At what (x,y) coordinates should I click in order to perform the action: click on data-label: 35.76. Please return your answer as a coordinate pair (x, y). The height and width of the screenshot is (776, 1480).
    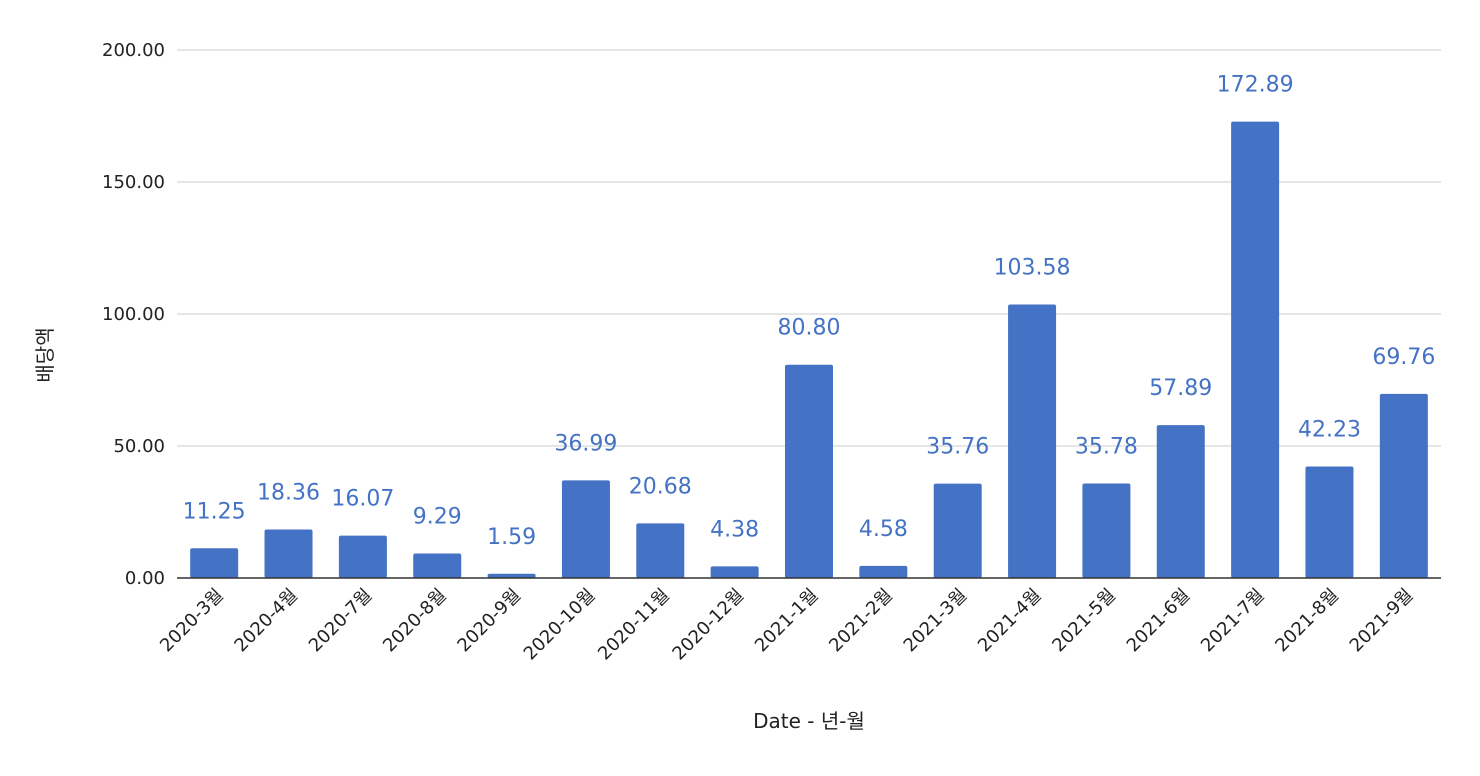
    Looking at the image, I should click on (957, 447).